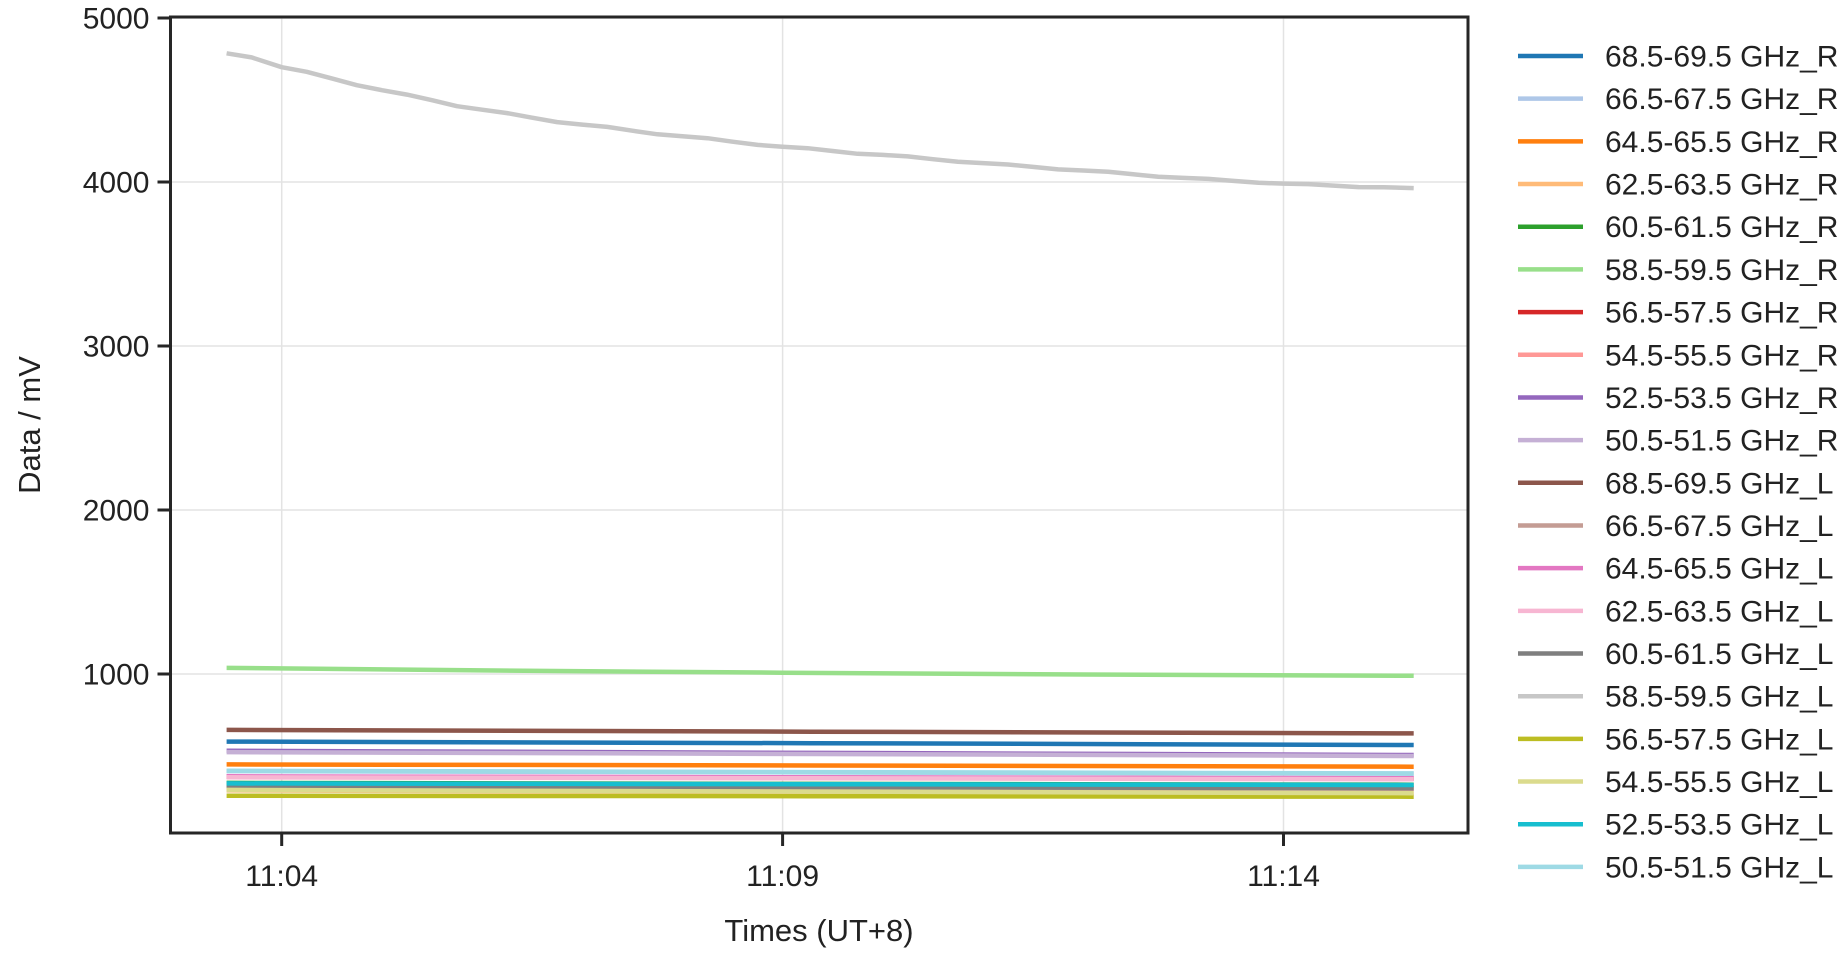 This screenshot has width=1847, height=953. What do you see at coordinates (116, 347) in the screenshot?
I see `y-tick-label: 3000` at bounding box center [116, 347].